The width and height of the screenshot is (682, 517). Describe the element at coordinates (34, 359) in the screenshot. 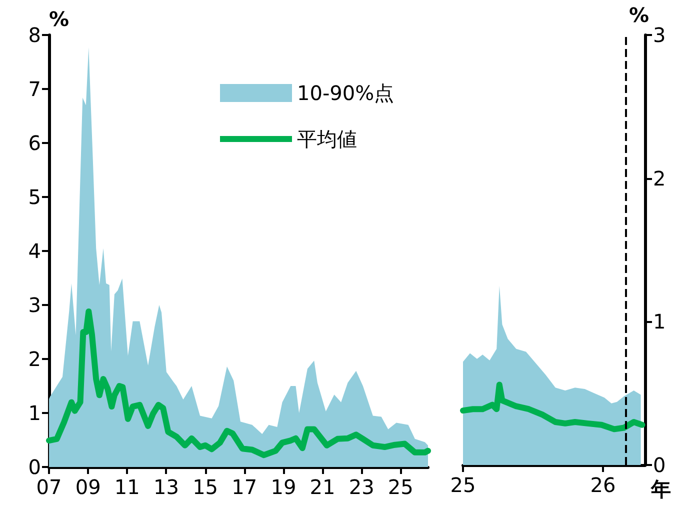

I see `y-tick-label: 2` at that location.